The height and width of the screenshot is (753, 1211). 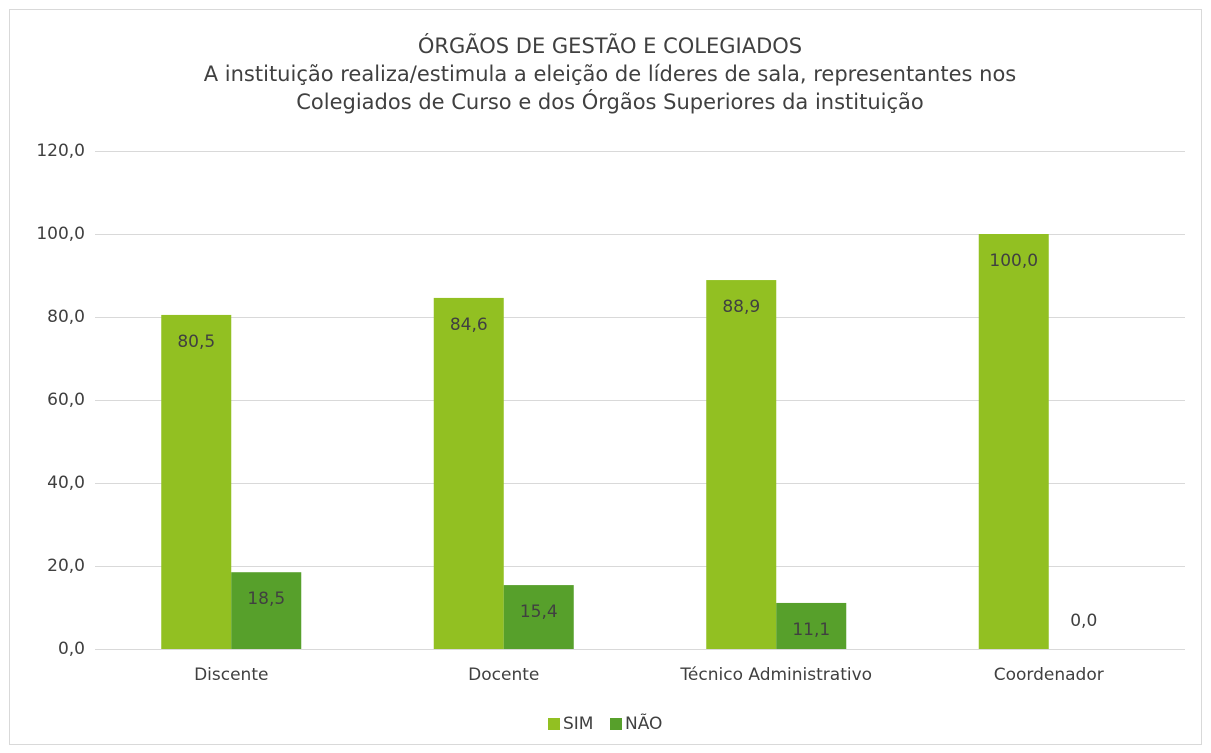 What do you see at coordinates (1049, 675) in the screenshot?
I see `x-tick-label: Coordenador` at bounding box center [1049, 675].